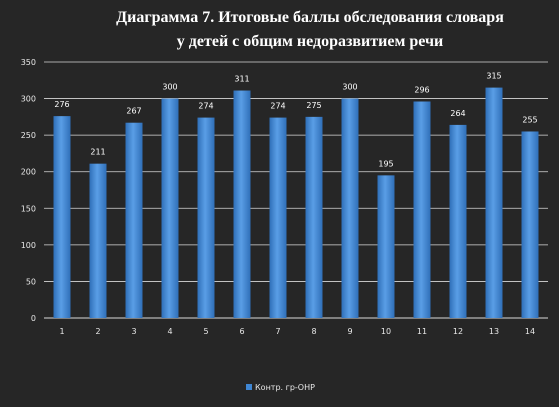  Describe the element at coordinates (28, 172) in the screenshot. I see `y-tick-label: 200` at that location.